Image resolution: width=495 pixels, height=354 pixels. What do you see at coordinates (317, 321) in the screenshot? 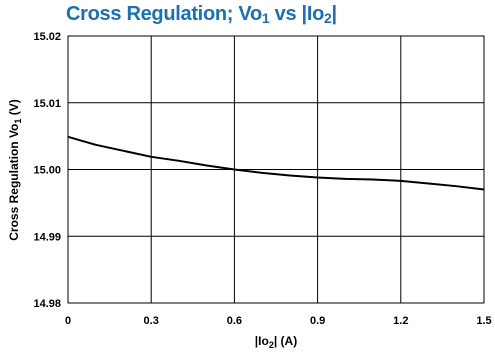
I see `x-tick-label: 0.9` at bounding box center [317, 321].